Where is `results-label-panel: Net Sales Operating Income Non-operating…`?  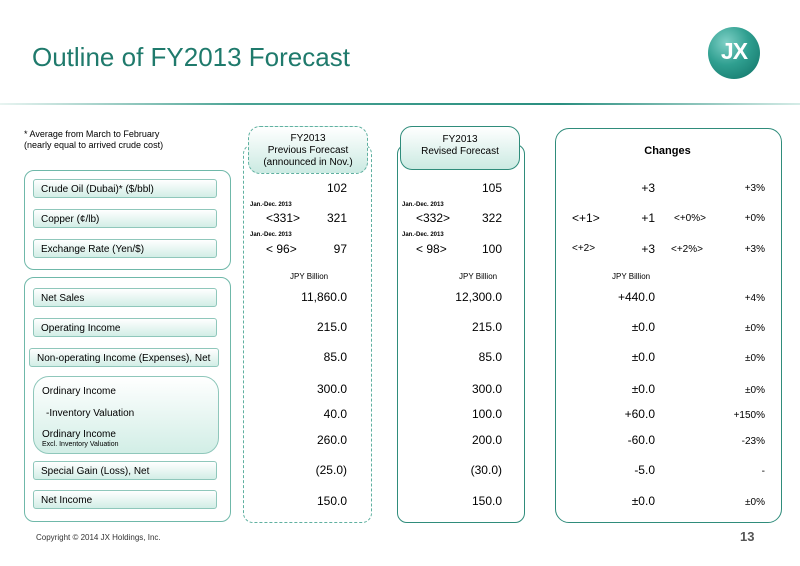 results-label-panel: Net Sales Operating Income Non-operating… is located at coordinates (127, 399).